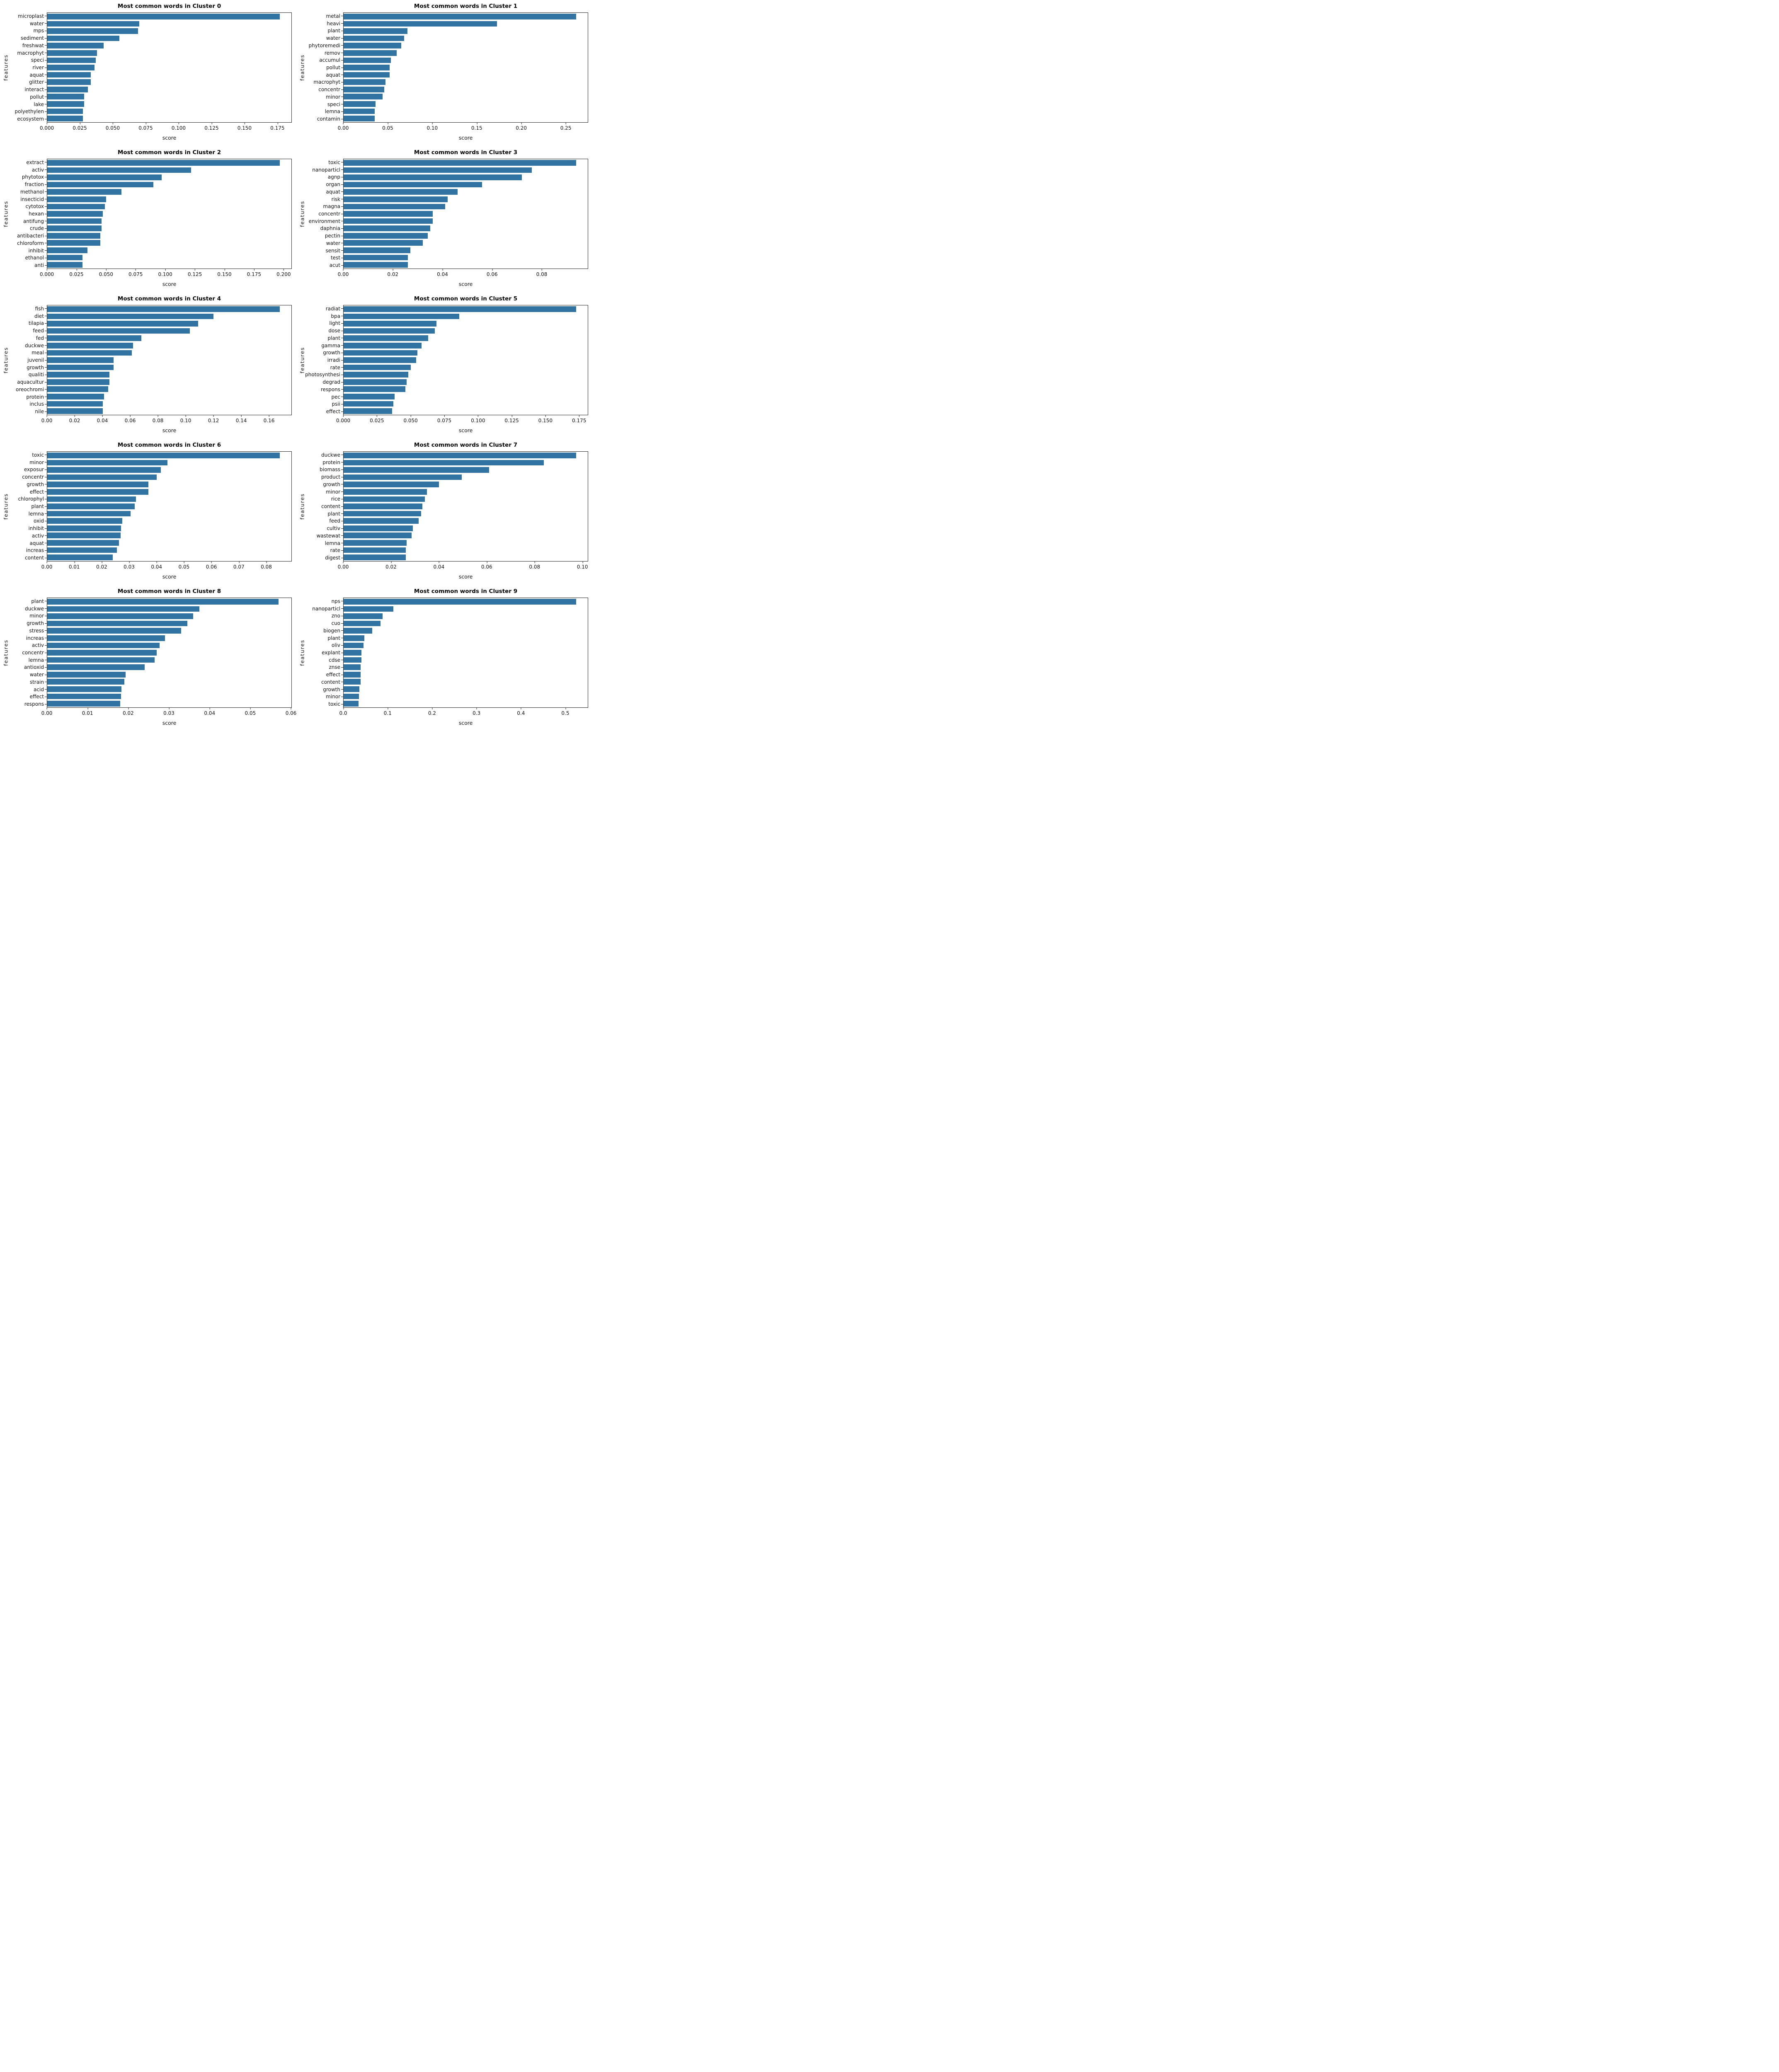 The image size is (1779, 2072). I want to click on y-tick-label: respons, so click(319, 389).